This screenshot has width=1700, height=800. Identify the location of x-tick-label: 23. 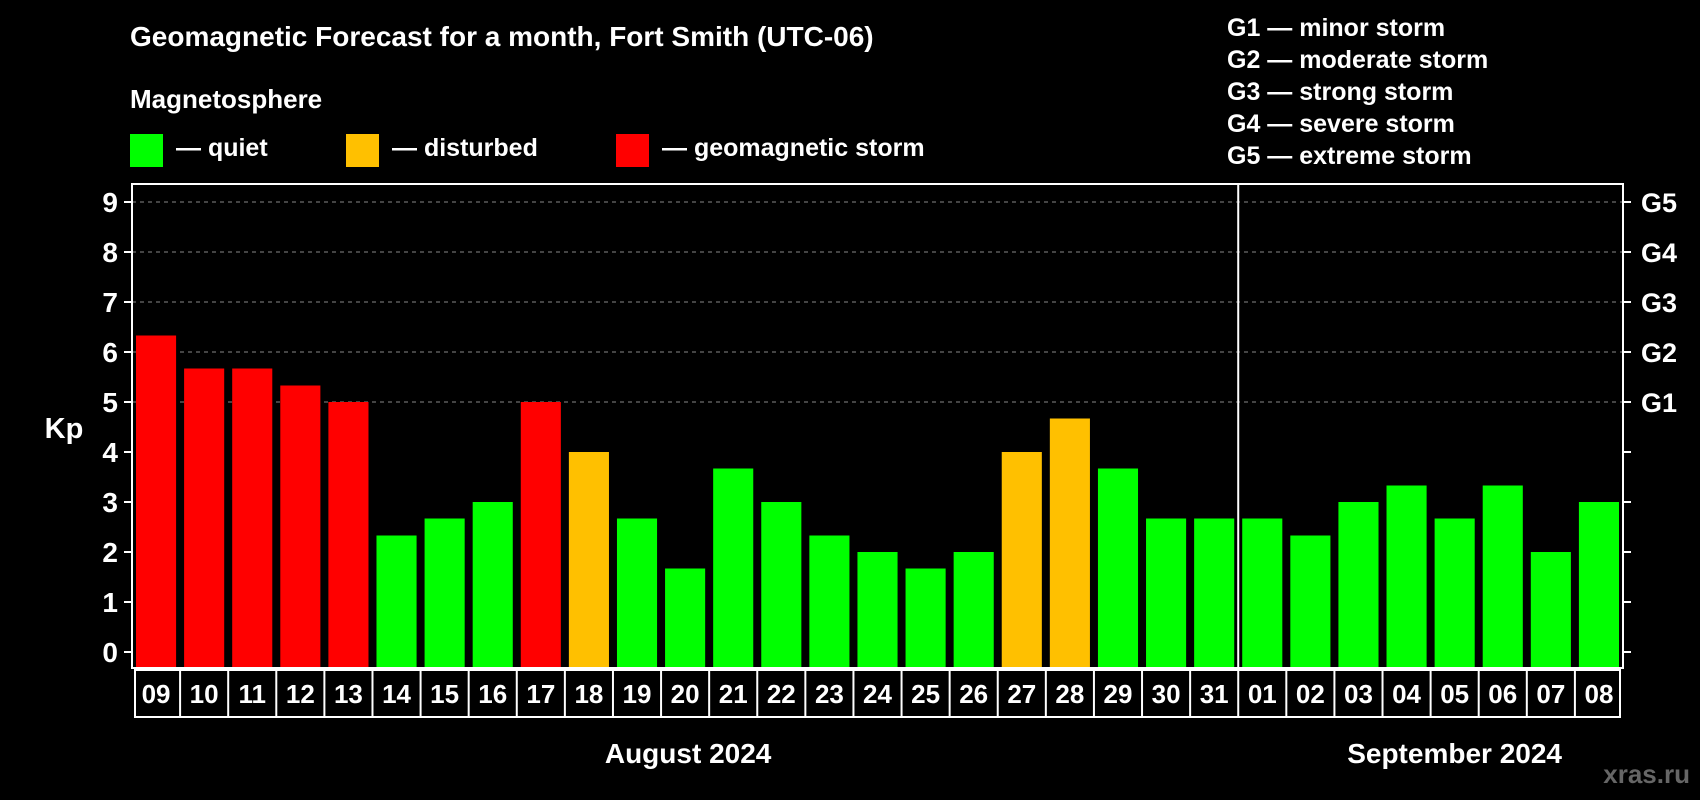
(829, 694).